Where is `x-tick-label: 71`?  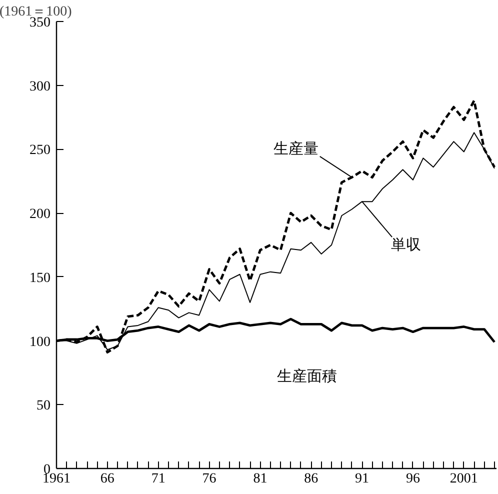
x-tick-label: 71 is located at coordinates (158, 479).